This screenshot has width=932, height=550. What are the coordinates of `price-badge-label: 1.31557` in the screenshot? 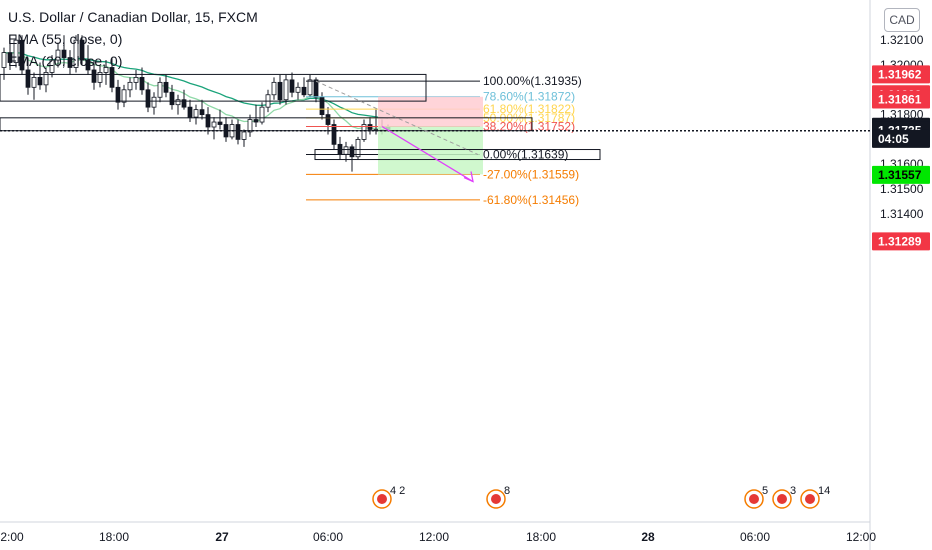 It's located at (900, 175).